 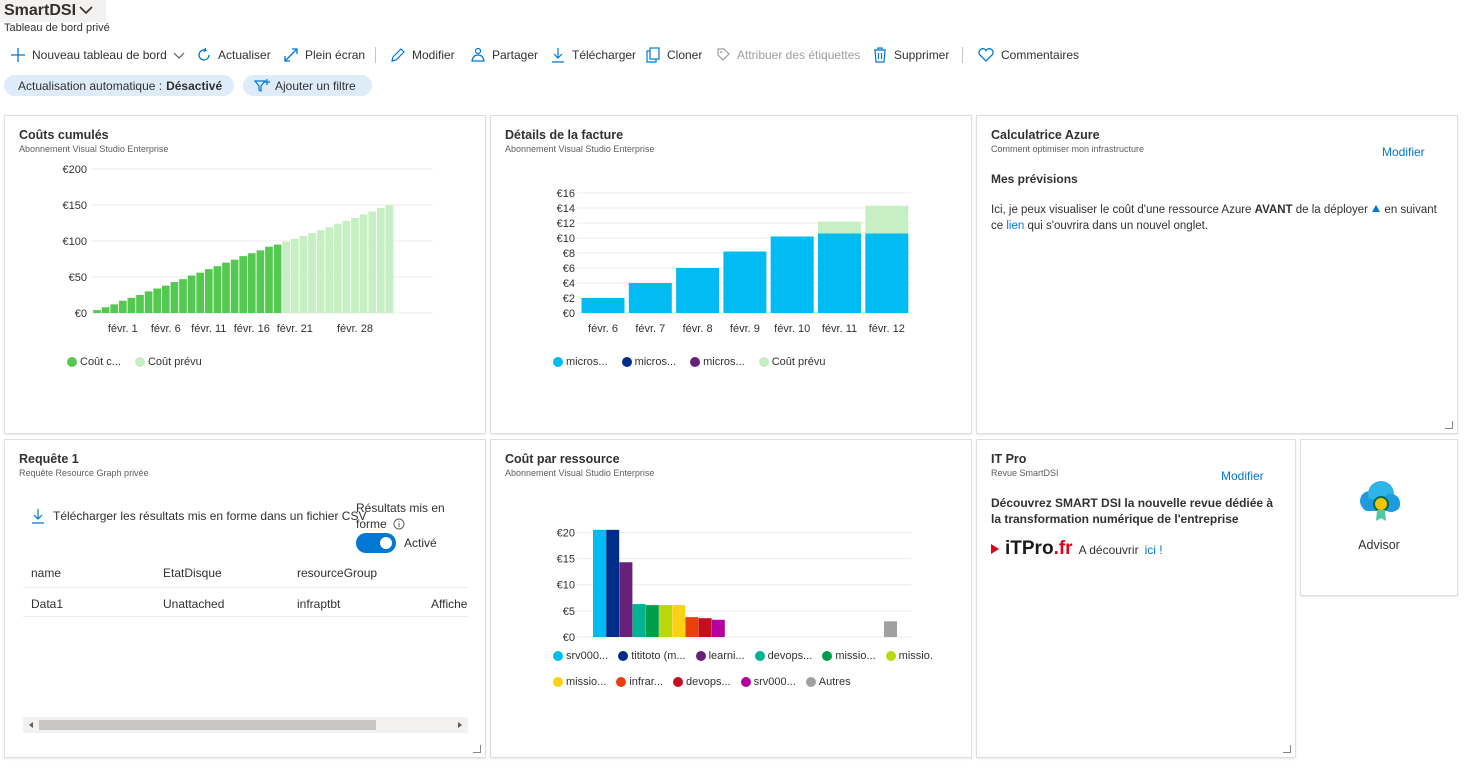 I want to click on legend-item: missio., so click(x=909, y=656).